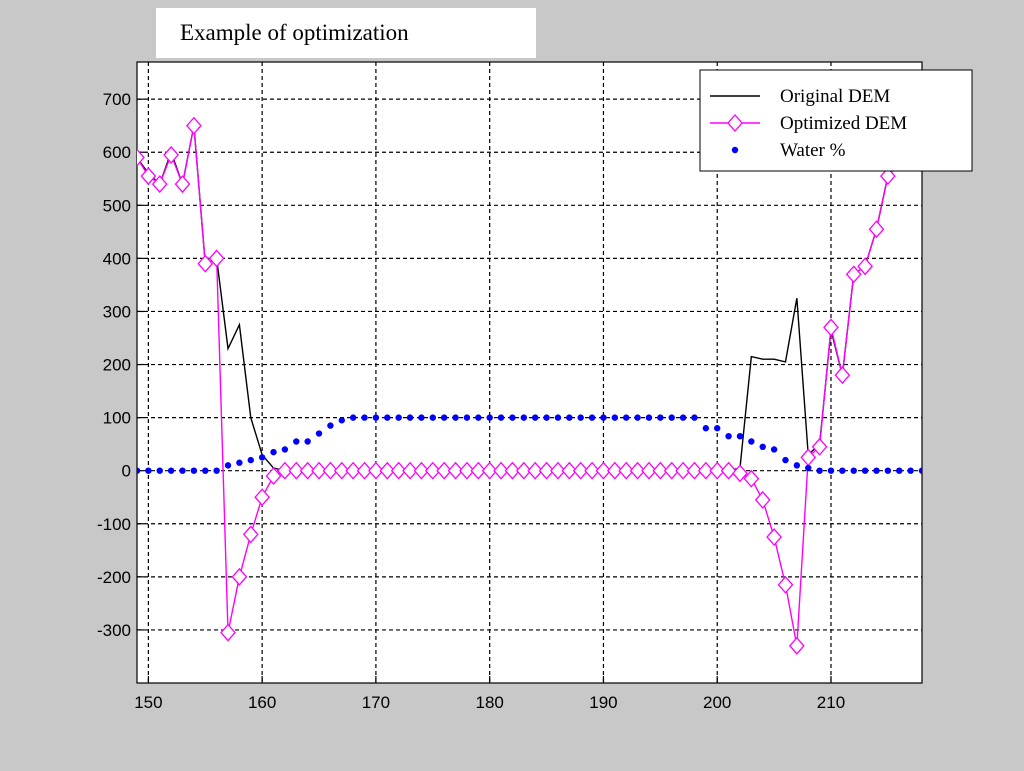 This screenshot has height=771, width=1024. What do you see at coordinates (114, 630) in the screenshot?
I see `y-tick-label: -300` at bounding box center [114, 630].